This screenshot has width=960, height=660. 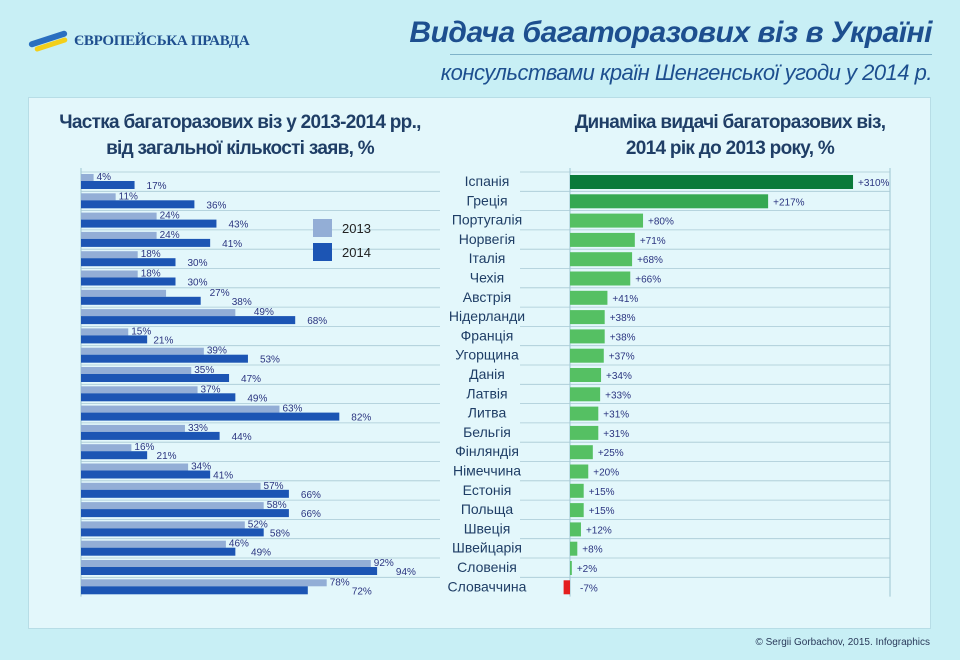 What do you see at coordinates (139, 41) in the screenshot?
I see `logo: ЄВРОПЕЙСЬКА ПРАВДА` at bounding box center [139, 41].